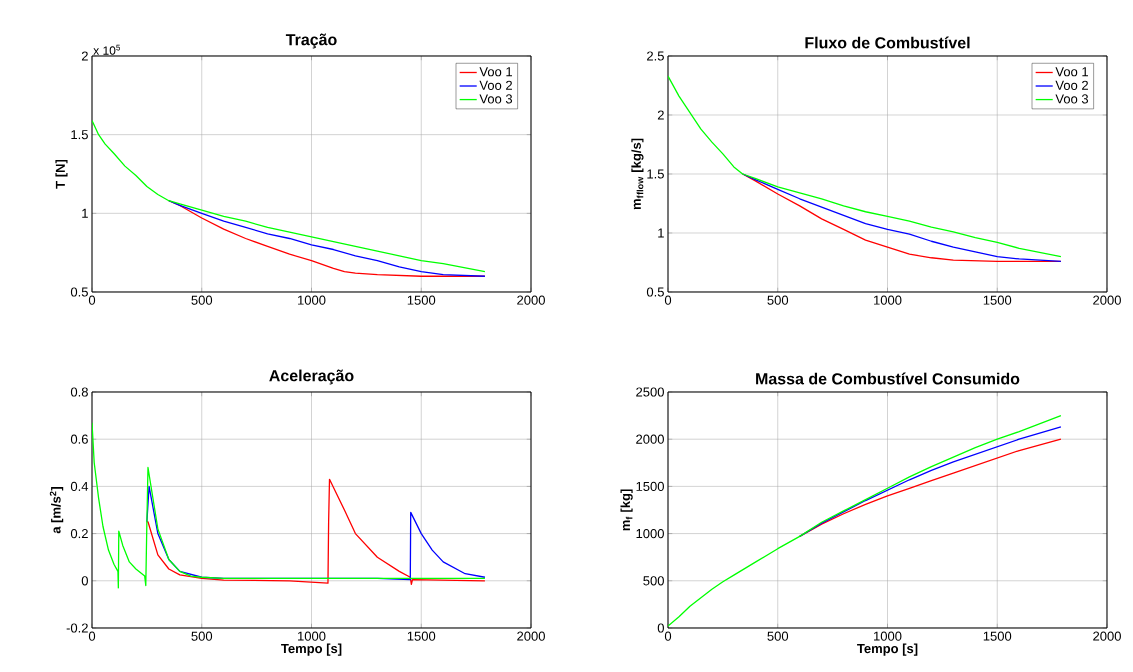 Image resolution: width=1133 pixels, height=672 pixels. I want to click on y-axis-title: m$_{fflow}$ [kg/s], so click(637, 174).